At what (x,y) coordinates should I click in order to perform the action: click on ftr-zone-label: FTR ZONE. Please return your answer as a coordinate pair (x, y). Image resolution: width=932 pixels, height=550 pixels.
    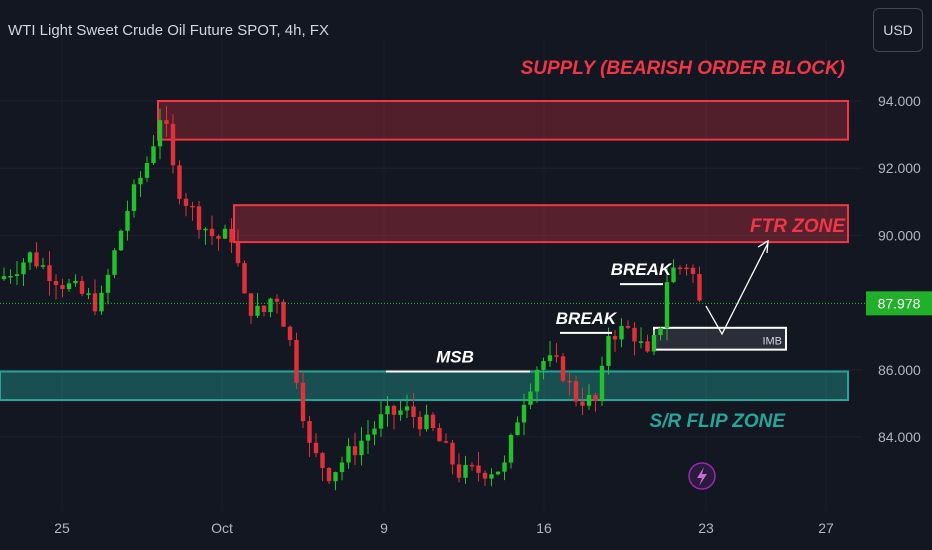
    Looking at the image, I should click on (798, 226).